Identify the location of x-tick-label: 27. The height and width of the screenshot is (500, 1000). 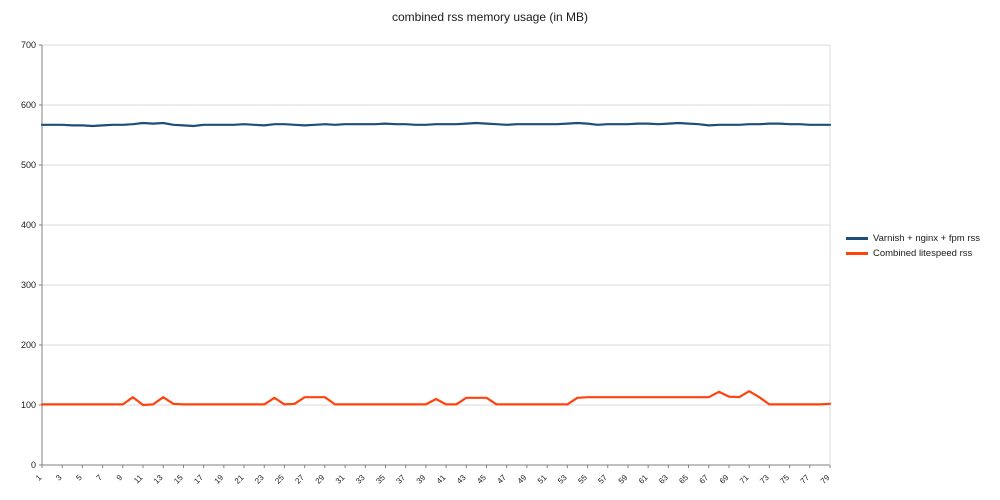
(299, 479).